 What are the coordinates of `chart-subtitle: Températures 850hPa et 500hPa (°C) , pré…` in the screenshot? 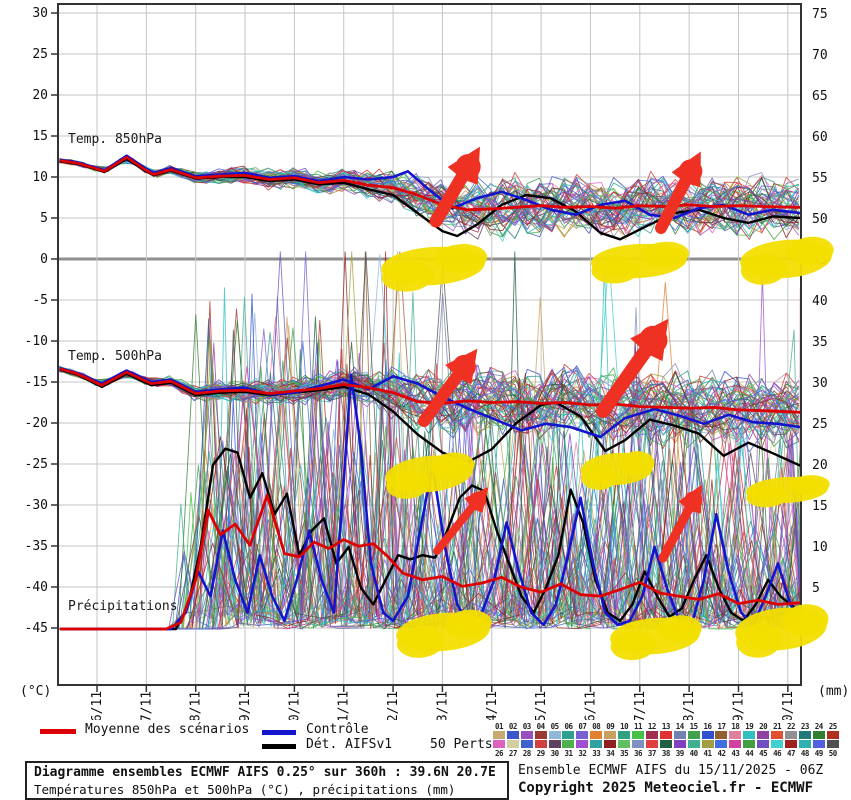 It's located at (245, 789).